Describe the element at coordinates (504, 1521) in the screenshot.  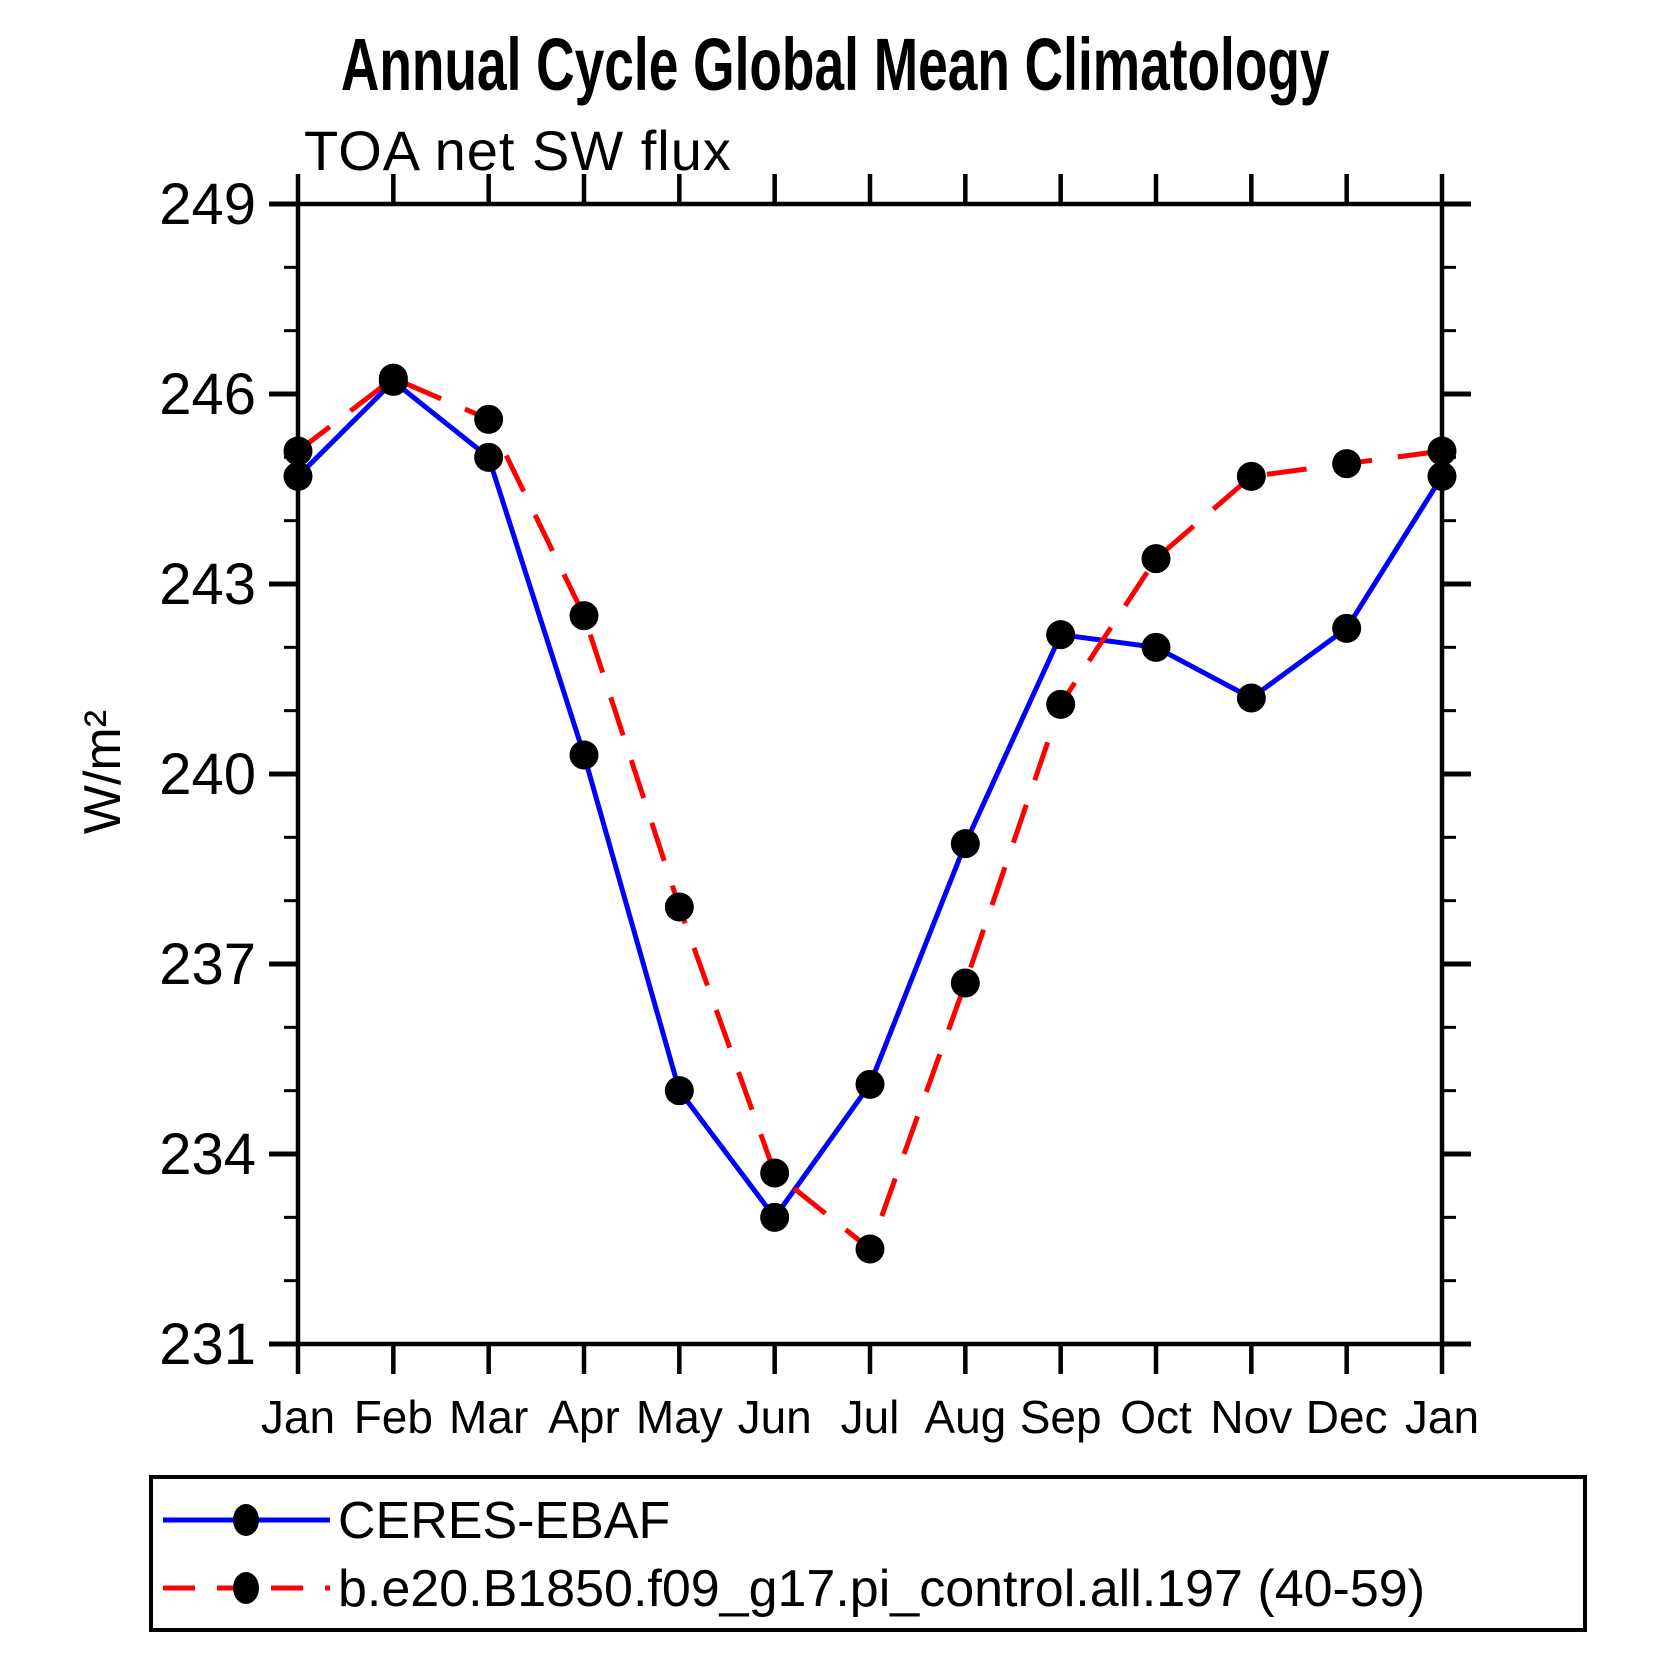
I see `legend-label: CERES-EBAF` at that location.